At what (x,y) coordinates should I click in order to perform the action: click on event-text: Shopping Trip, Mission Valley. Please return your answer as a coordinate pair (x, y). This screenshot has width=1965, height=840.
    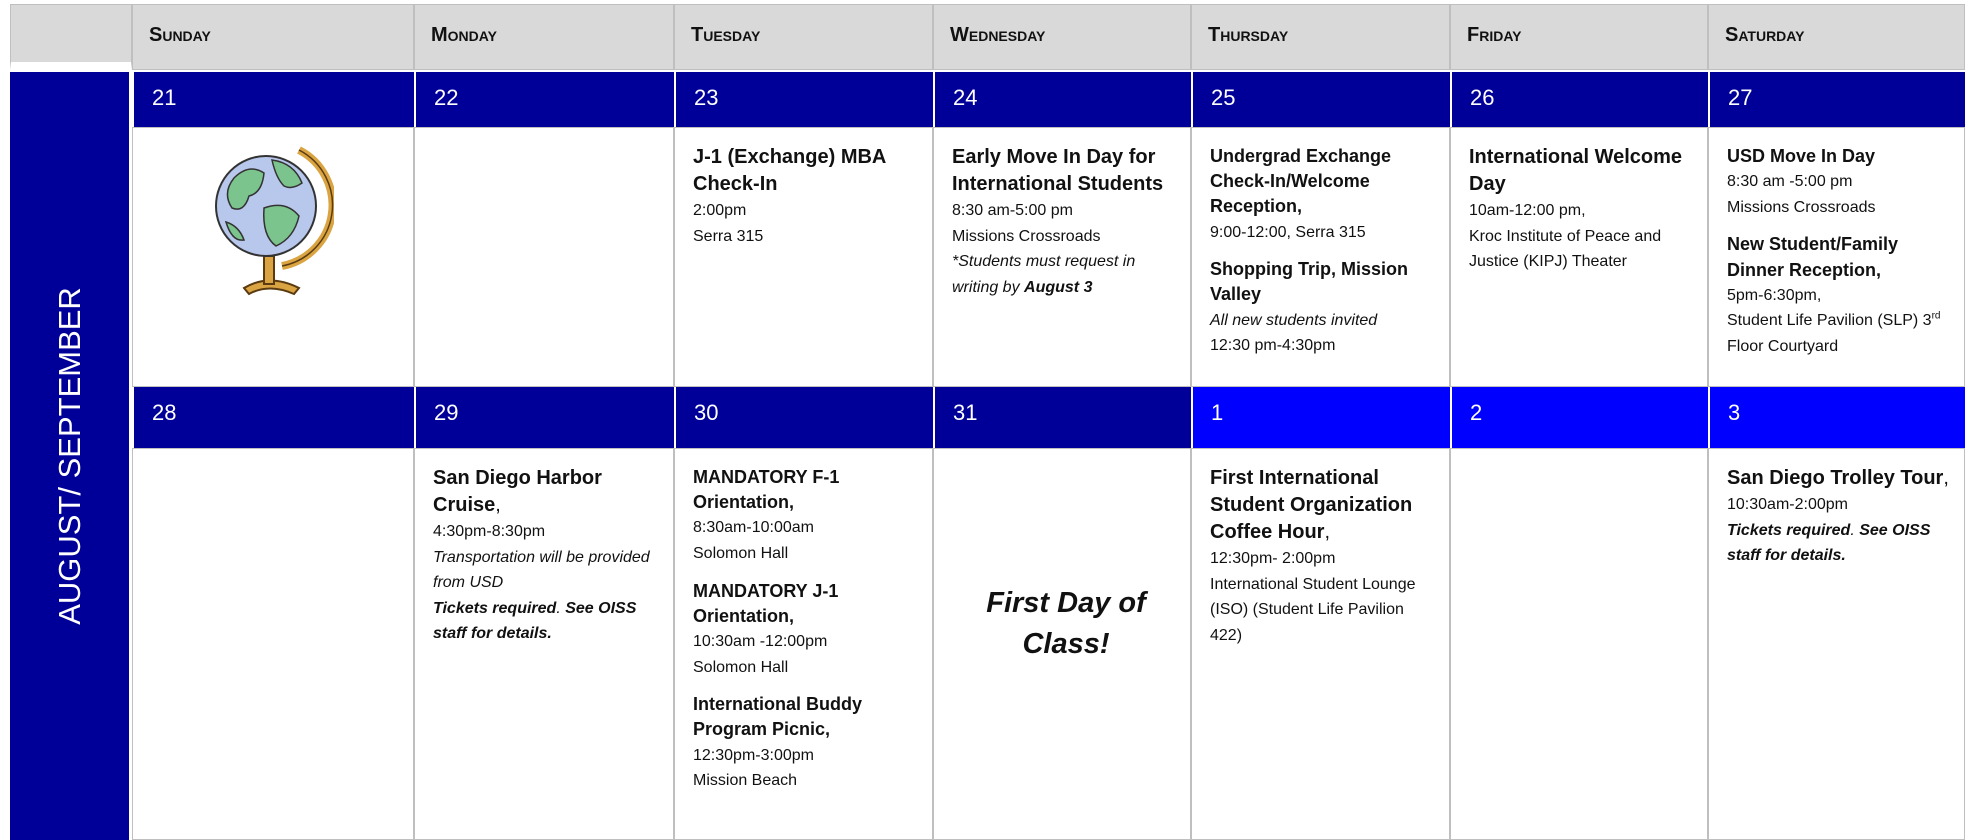
    Looking at the image, I should click on (1309, 282).